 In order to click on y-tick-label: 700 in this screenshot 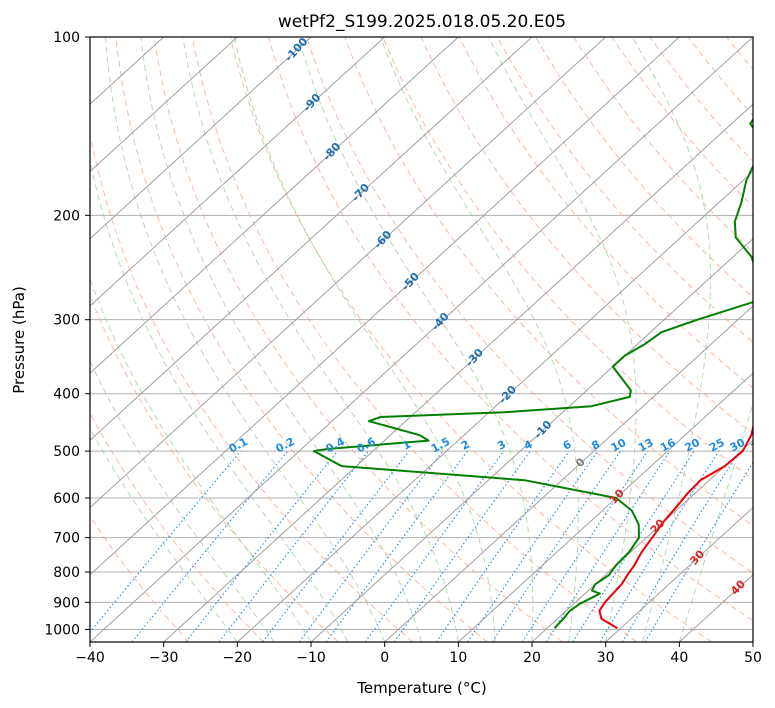, I will do `click(66, 539)`.